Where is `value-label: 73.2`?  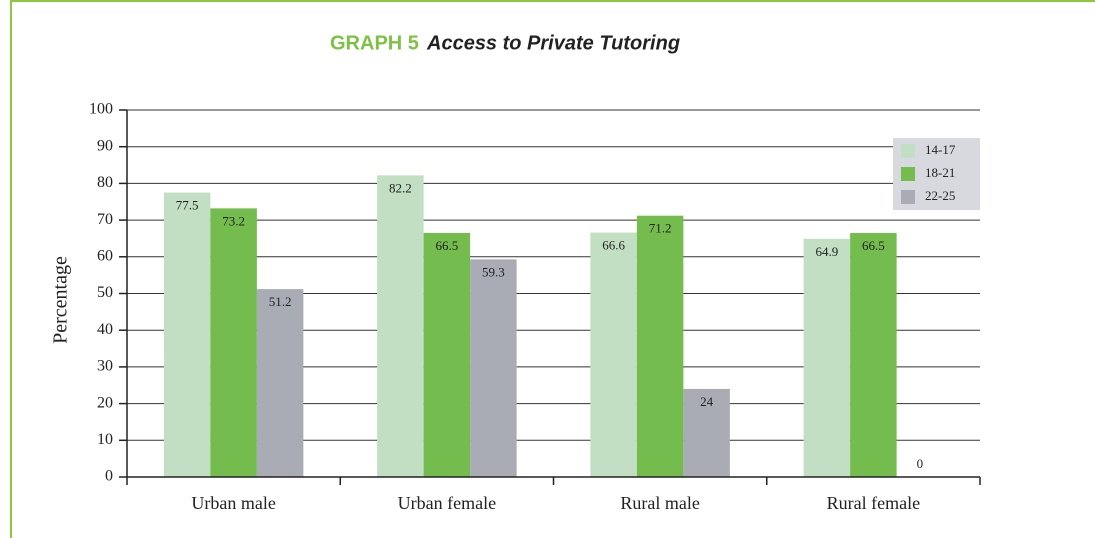
value-label: 73.2 is located at coordinates (233, 220).